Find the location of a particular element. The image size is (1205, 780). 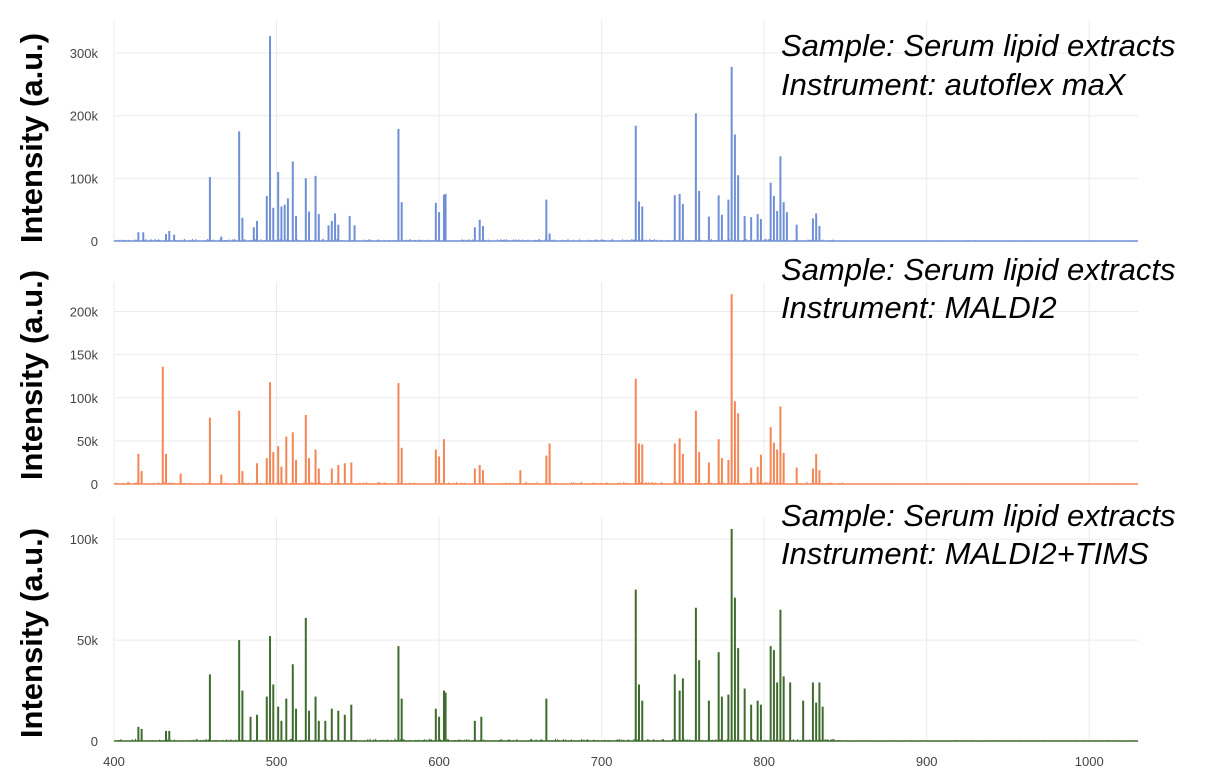

x-tick-label: 600 is located at coordinates (439, 761).